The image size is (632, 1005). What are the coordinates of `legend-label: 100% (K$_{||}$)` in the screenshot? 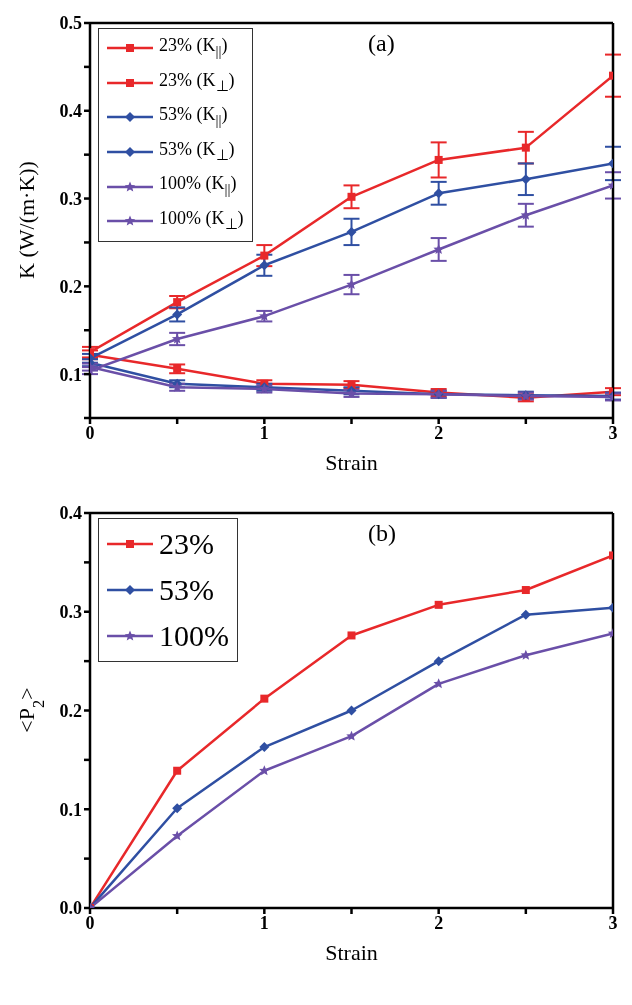 It's located at (198, 185).